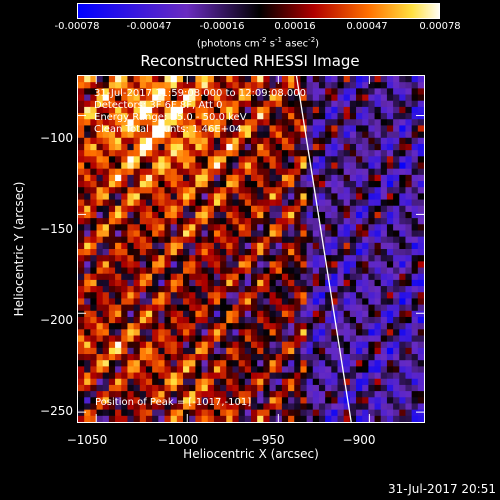 Image resolution: width=500 pixels, height=500 pixels. I want to click on x-axis-label: Heliocentric X (arcsec), so click(251, 454).